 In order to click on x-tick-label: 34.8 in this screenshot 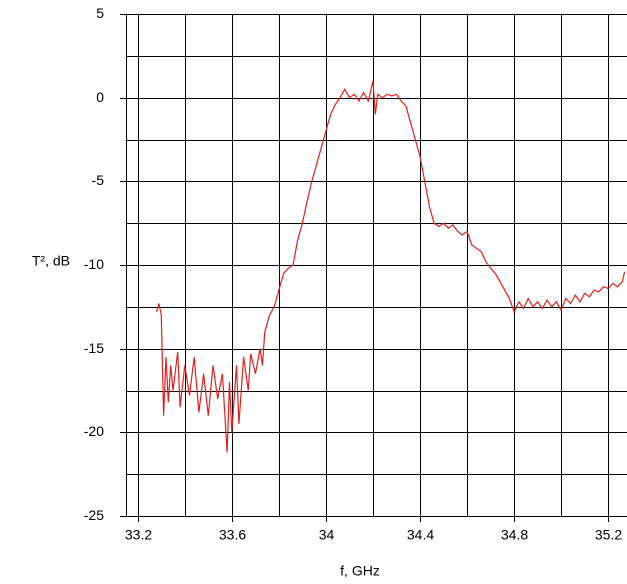, I will do `click(514, 535)`.